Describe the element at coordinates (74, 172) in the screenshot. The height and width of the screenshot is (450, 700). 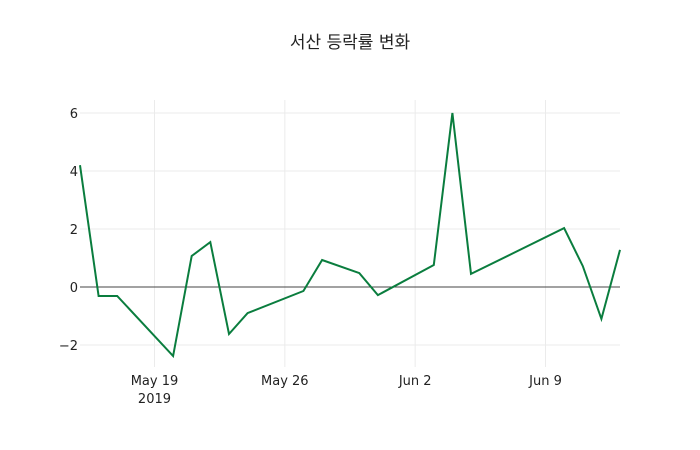
I see `y-tick-label: 4` at that location.